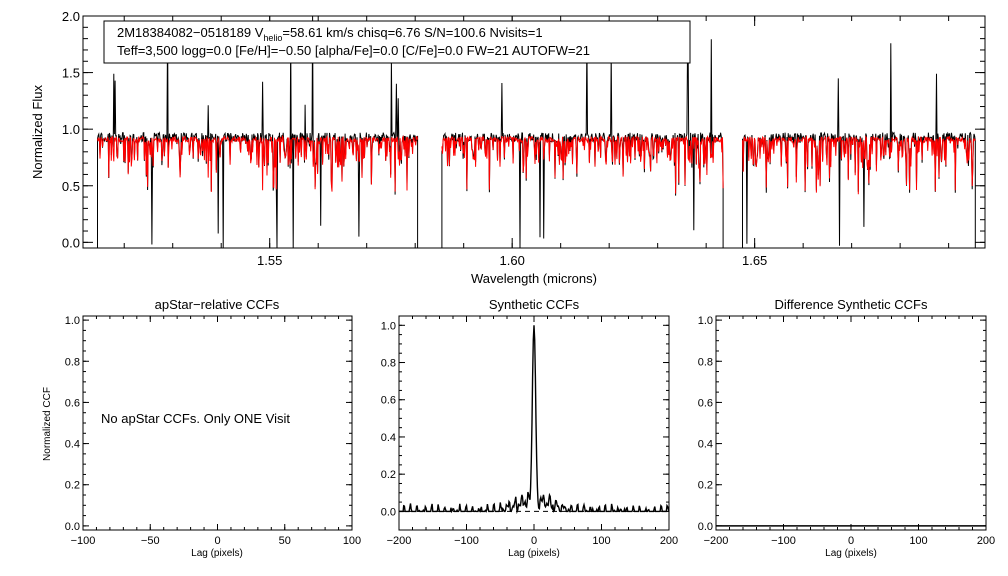 This screenshot has height=576, width=1008. I want to click on synthetic-ticks: −200 −100 0 100 200 0.0 0.2 0.4 0.6 0.8 1.0, so click(529, 431).